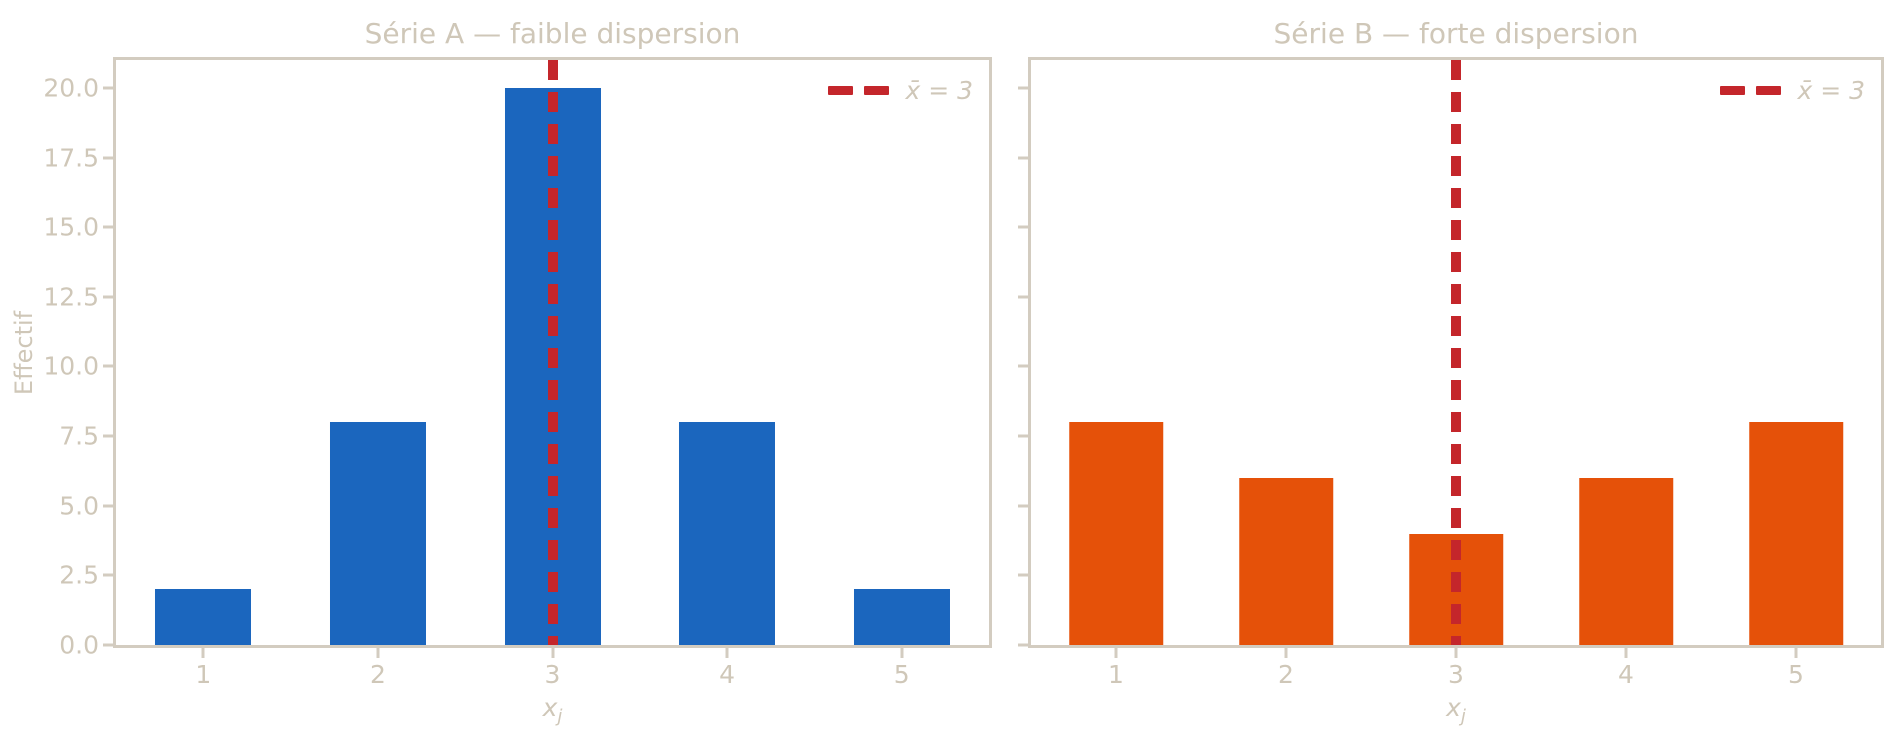 The height and width of the screenshot is (747, 1901). Describe the element at coordinates (79, 575) in the screenshot. I see `y-tick-label: 2.5` at that location.